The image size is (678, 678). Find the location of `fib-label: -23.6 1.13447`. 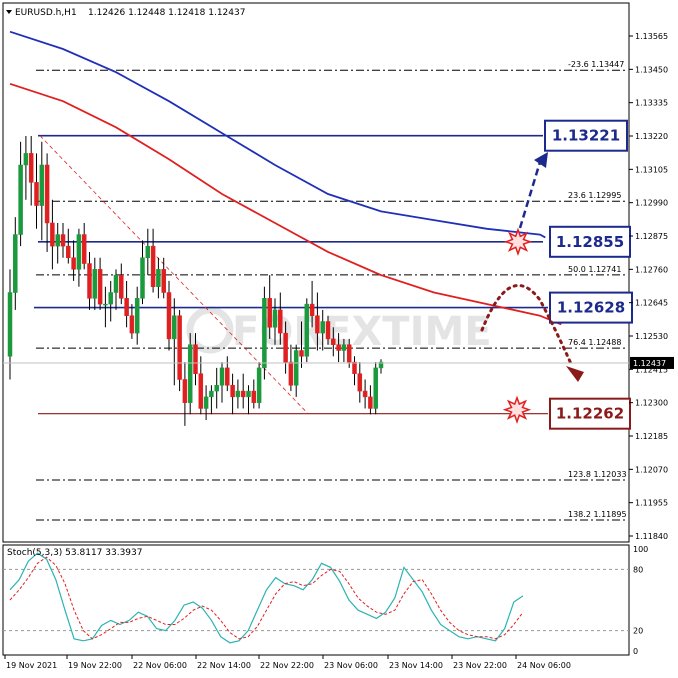

fib-label: -23.6 1.13447 is located at coordinates (596, 64).